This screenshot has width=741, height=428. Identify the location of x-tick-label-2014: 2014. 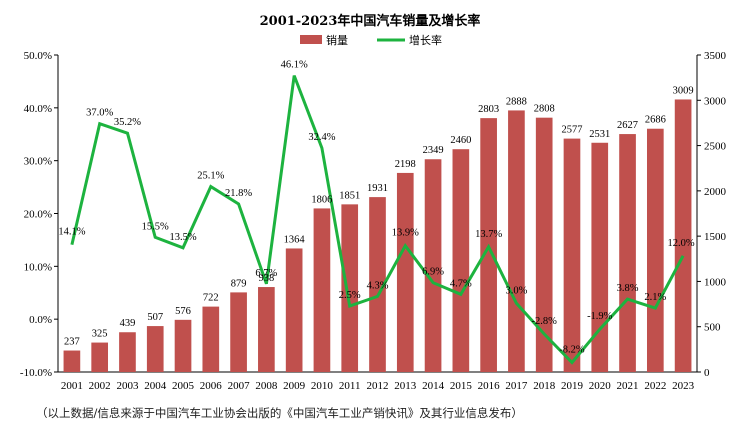
(433, 386).